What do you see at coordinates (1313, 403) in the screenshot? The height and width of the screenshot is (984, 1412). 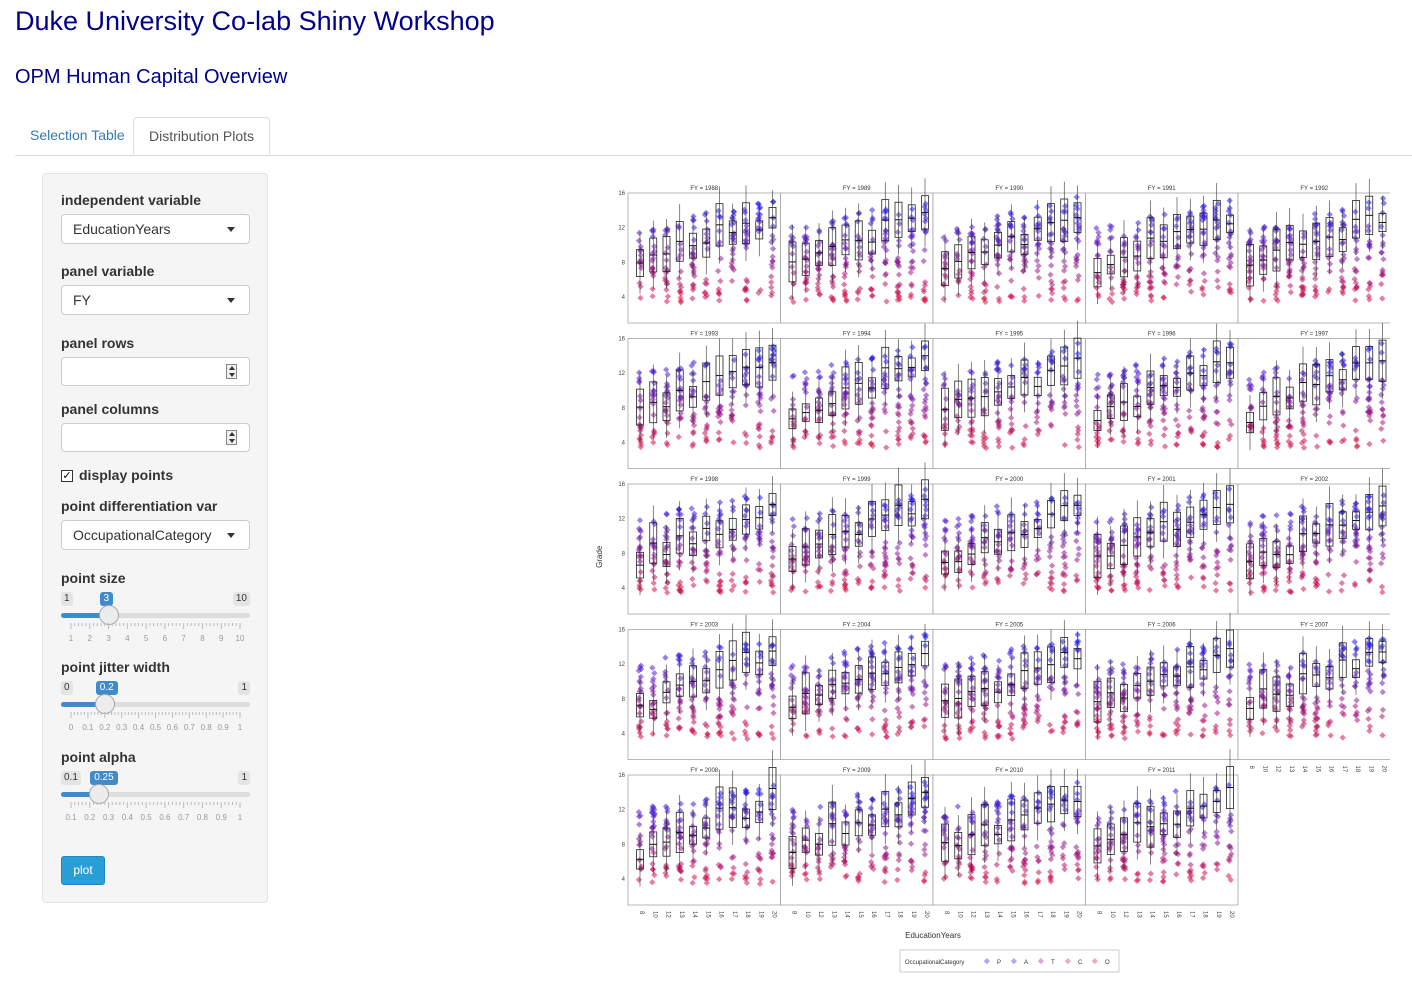 I see `panel-frame` at bounding box center [1313, 403].